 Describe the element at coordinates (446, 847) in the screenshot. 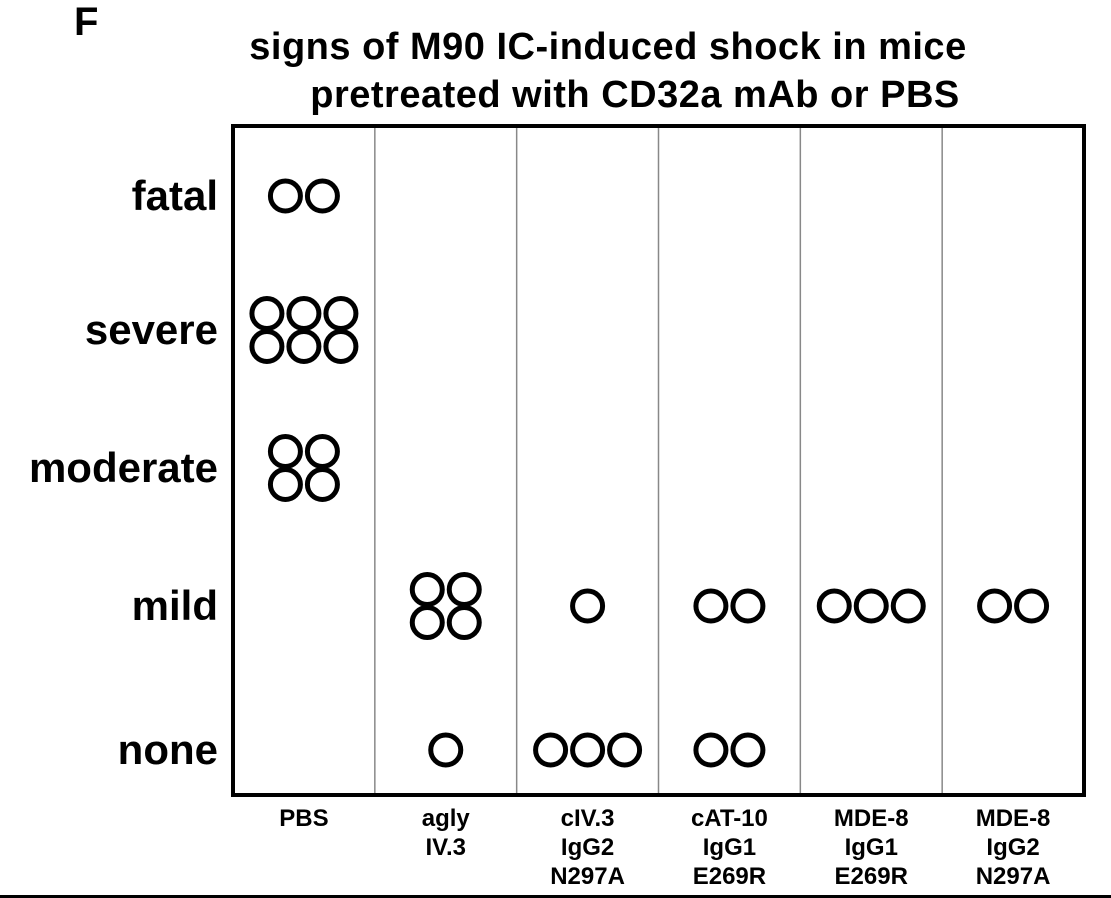

I see `x-tick-label: IV.3` at that location.